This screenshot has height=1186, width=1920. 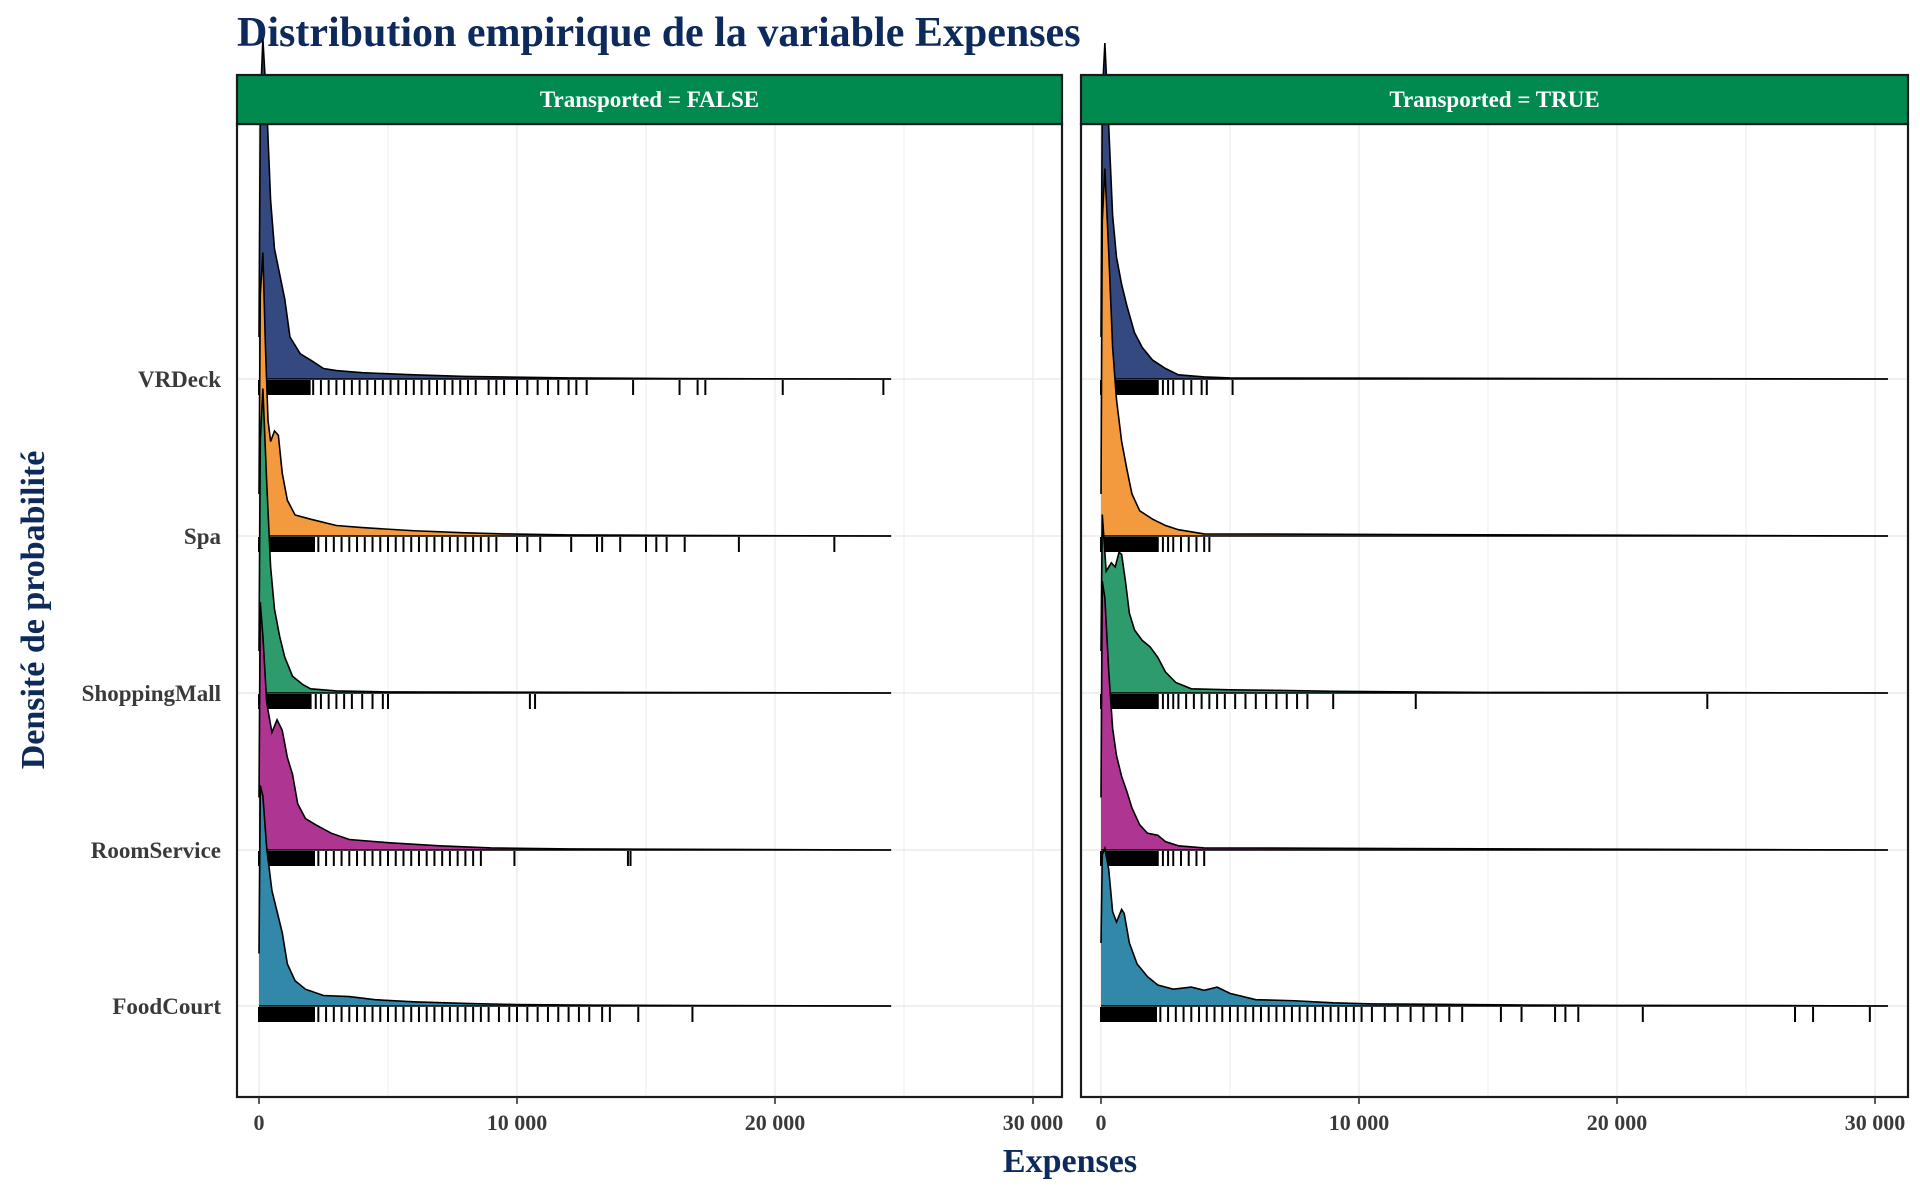 I want to click on facet-strip-label: Transported = TRUE, so click(x=1494, y=99).